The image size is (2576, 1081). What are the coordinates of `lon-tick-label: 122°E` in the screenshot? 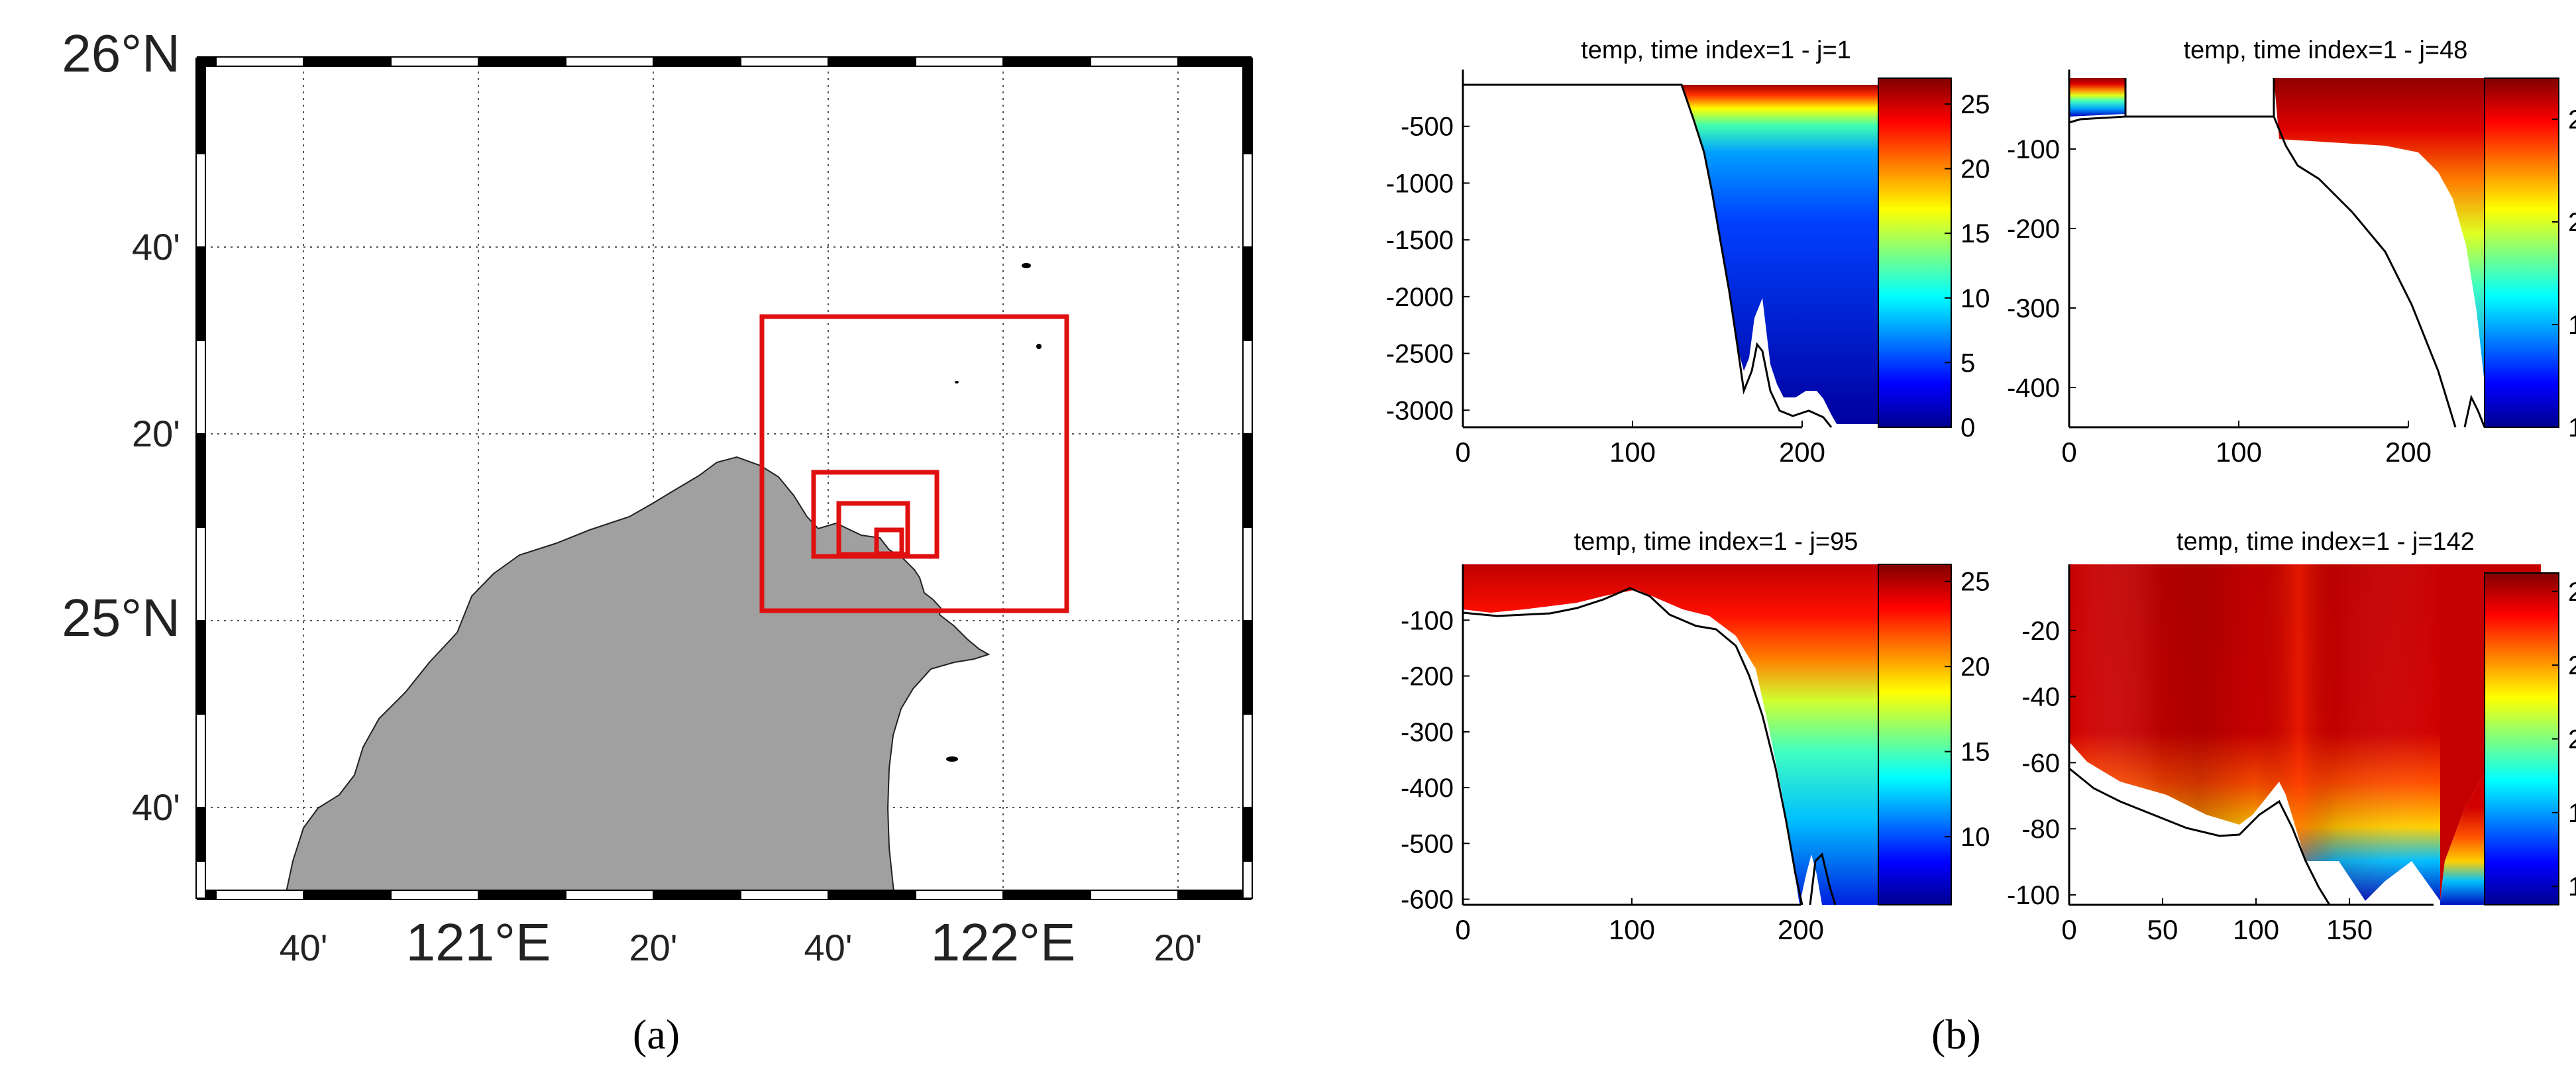 It's located at (1003, 942).